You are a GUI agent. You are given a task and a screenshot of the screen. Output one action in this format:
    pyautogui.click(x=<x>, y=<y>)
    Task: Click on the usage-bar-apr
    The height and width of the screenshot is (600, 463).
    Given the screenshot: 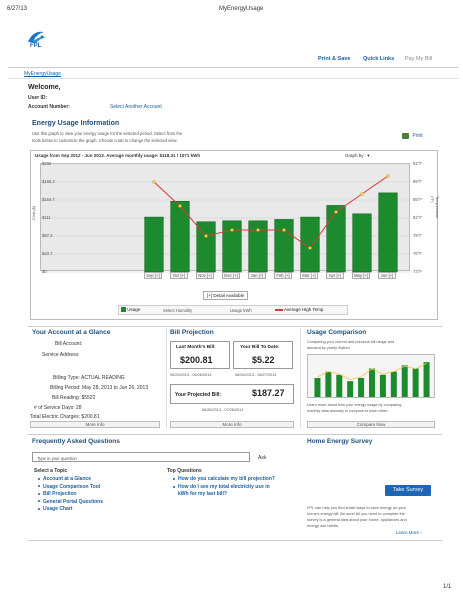 What is the action you would take?
    pyautogui.click(x=336, y=239)
    